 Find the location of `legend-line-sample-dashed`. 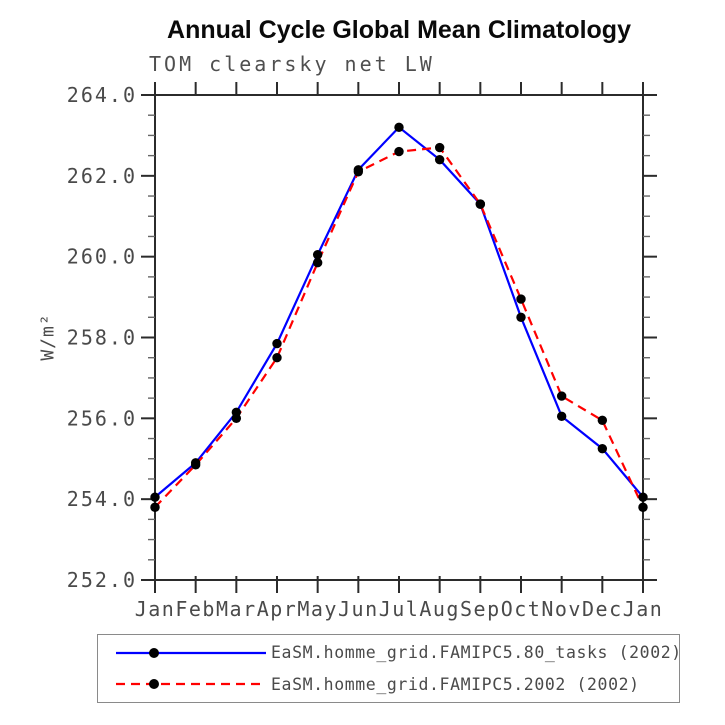

legend-line-sample-dashed is located at coordinates (191, 684).